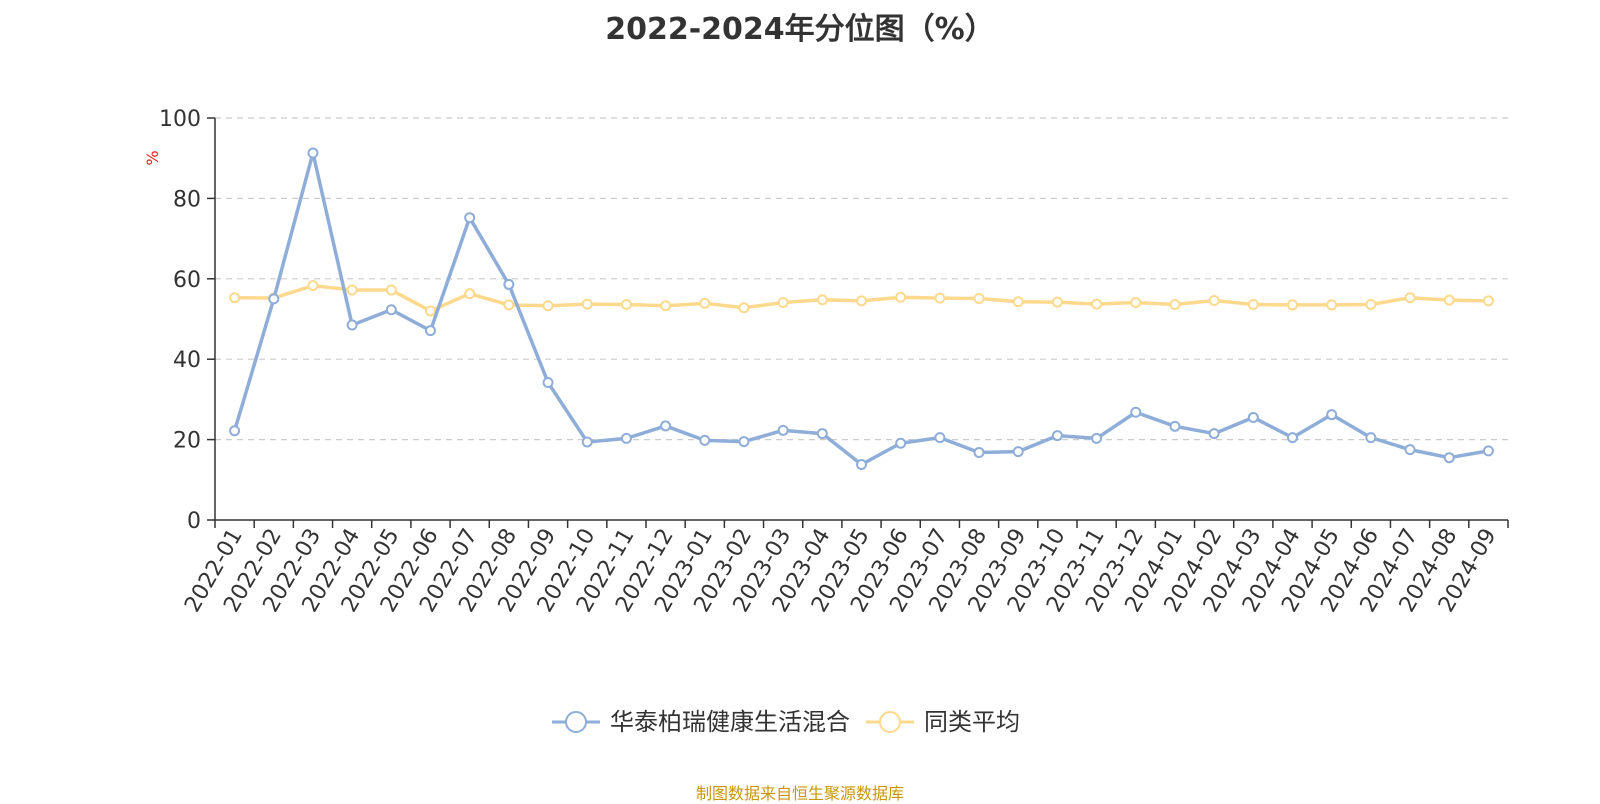 The image size is (1600, 804). I want to click on y-axis-label: %, so click(152, 157).